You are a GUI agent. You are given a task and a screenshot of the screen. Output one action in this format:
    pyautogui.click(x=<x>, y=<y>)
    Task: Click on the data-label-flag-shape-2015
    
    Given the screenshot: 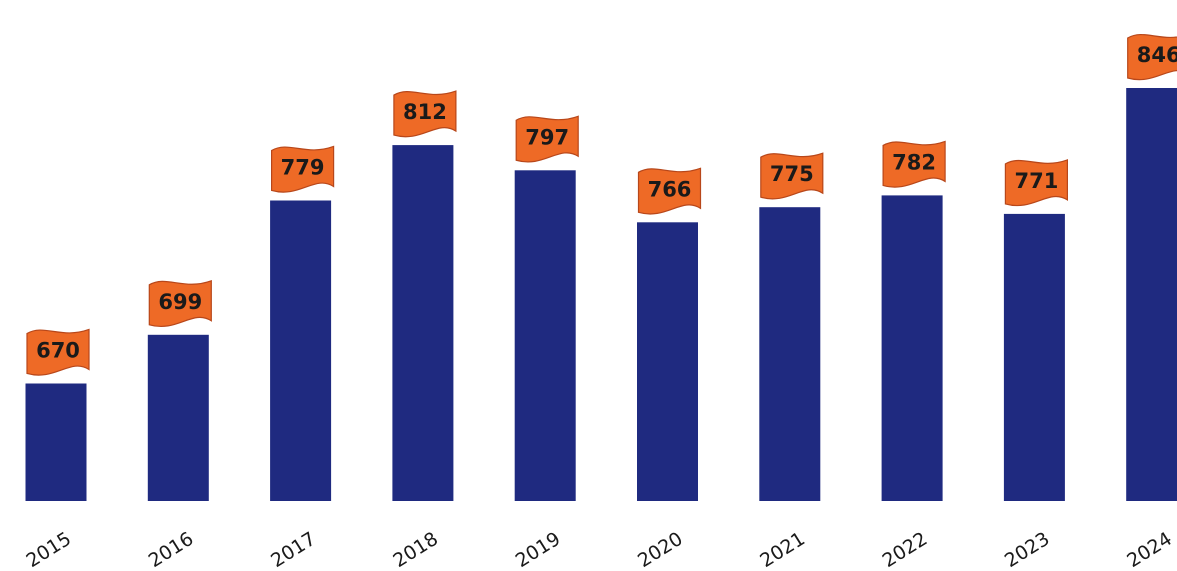 What is the action you would take?
    pyautogui.click(x=58, y=352)
    